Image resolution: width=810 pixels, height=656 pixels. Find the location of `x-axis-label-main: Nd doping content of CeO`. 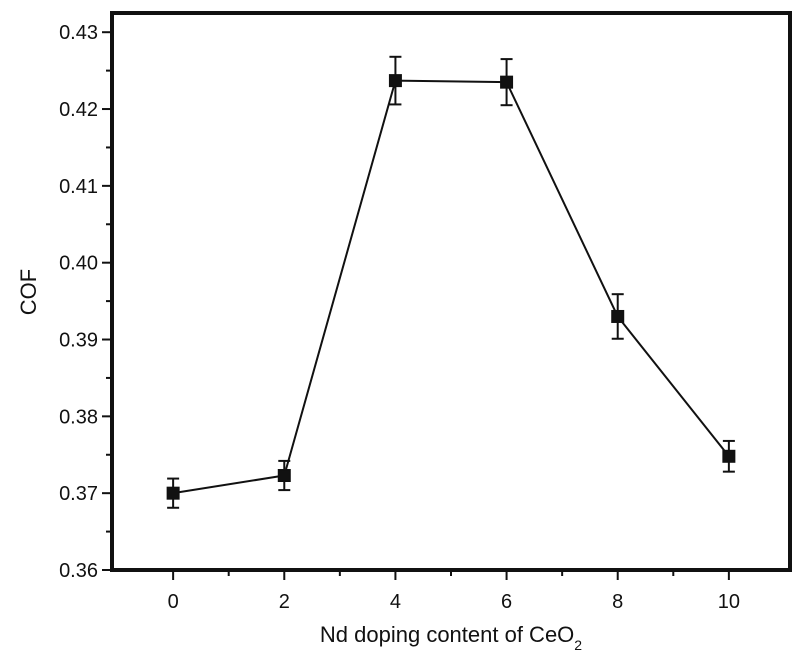

x-axis-label-main: Nd doping content of CeO is located at coordinates (447, 634).